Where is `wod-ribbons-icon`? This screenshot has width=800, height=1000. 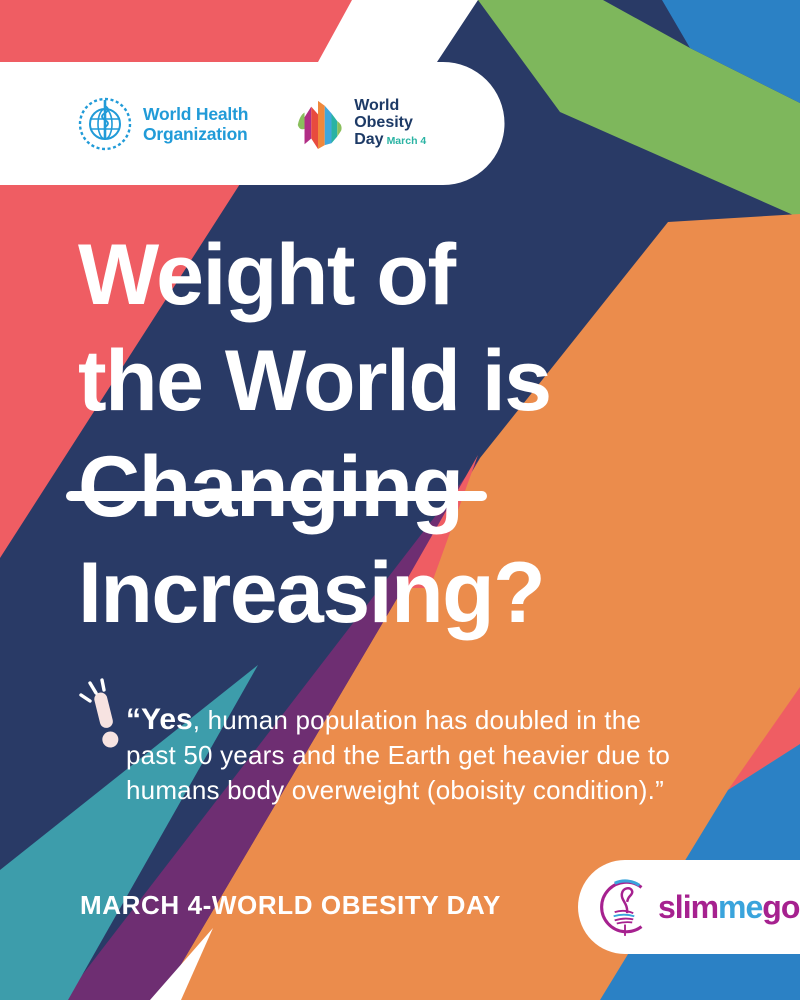
wod-ribbons-icon is located at coordinates (319, 124).